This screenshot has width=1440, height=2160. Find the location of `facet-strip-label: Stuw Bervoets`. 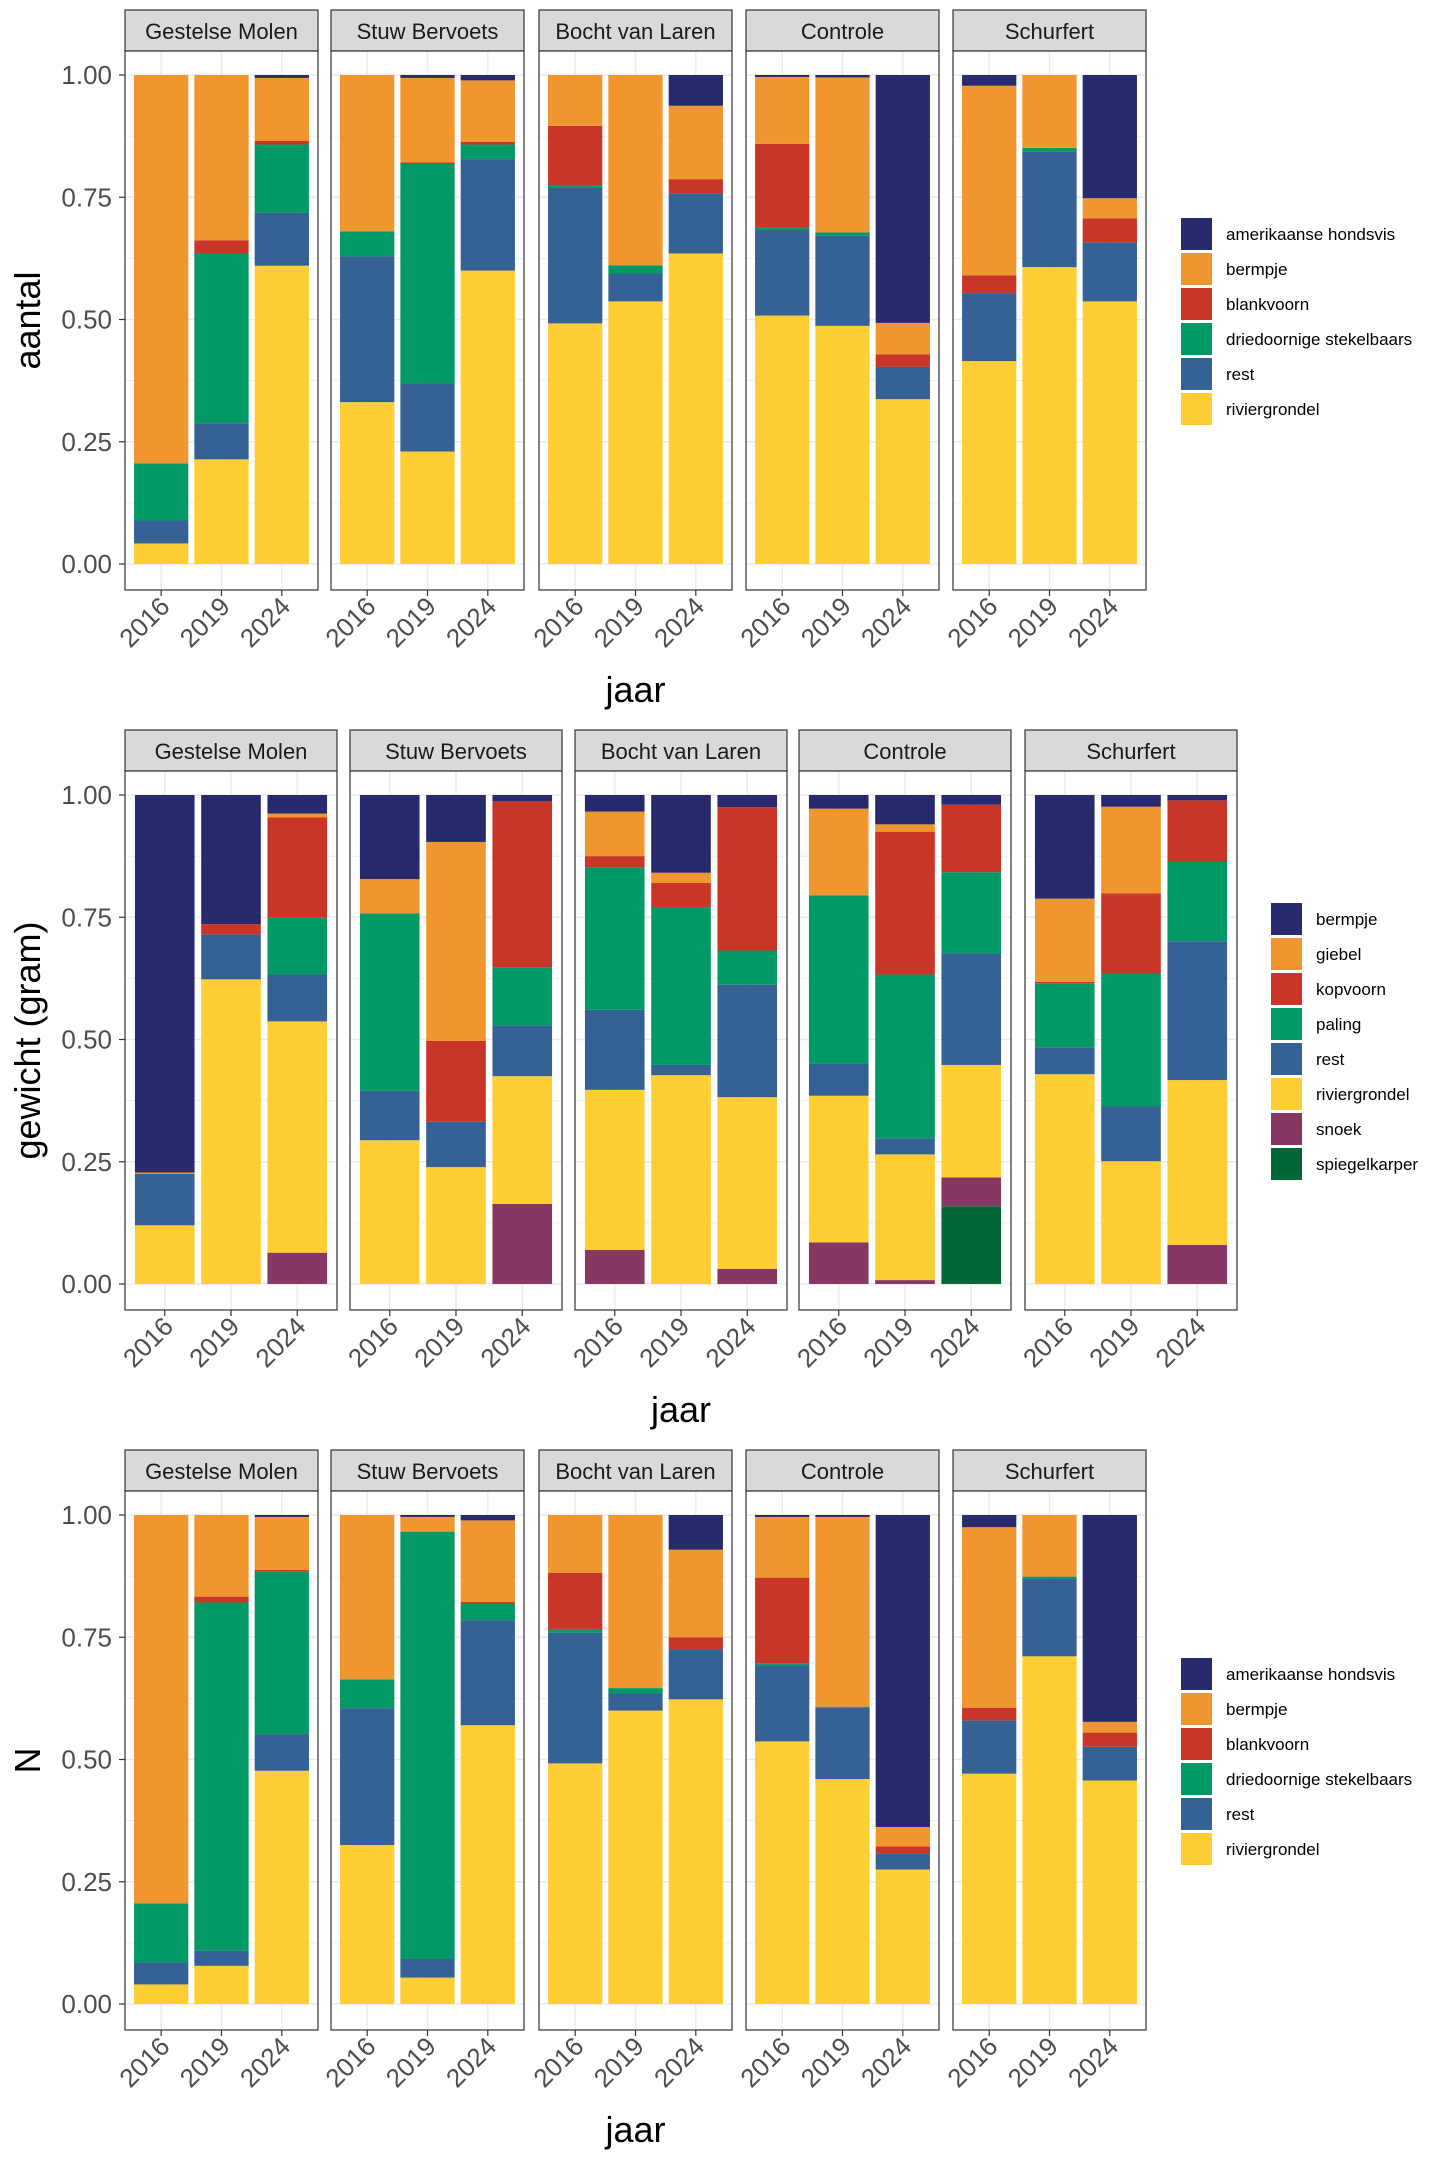

facet-strip-label: Stuw Bervoets is located at coordinates (428, 31).